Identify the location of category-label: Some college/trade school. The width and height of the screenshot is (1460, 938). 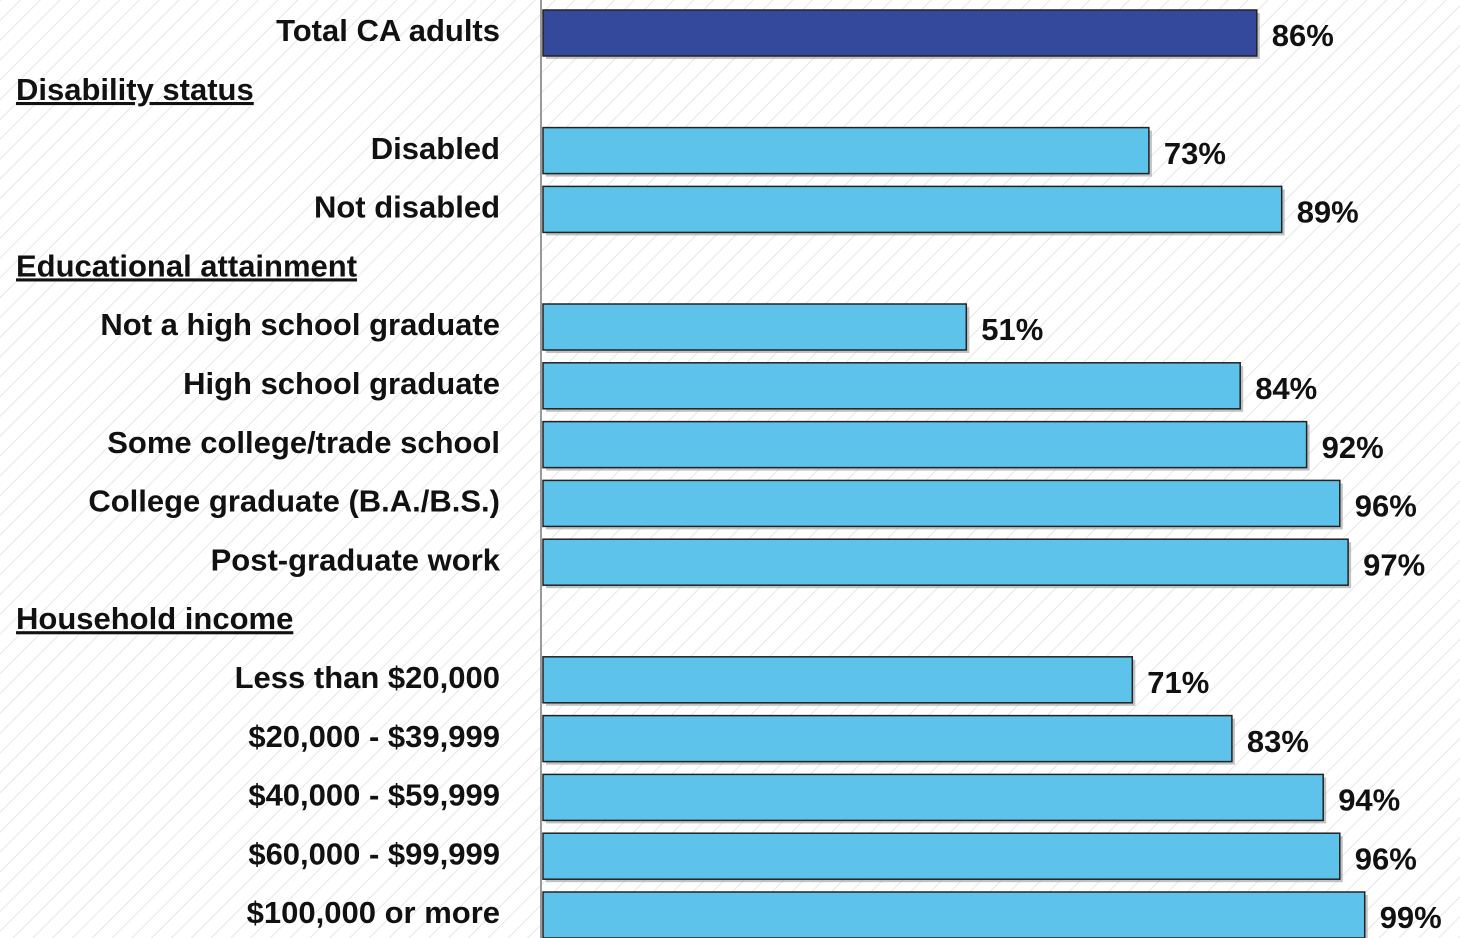
(303, 442).